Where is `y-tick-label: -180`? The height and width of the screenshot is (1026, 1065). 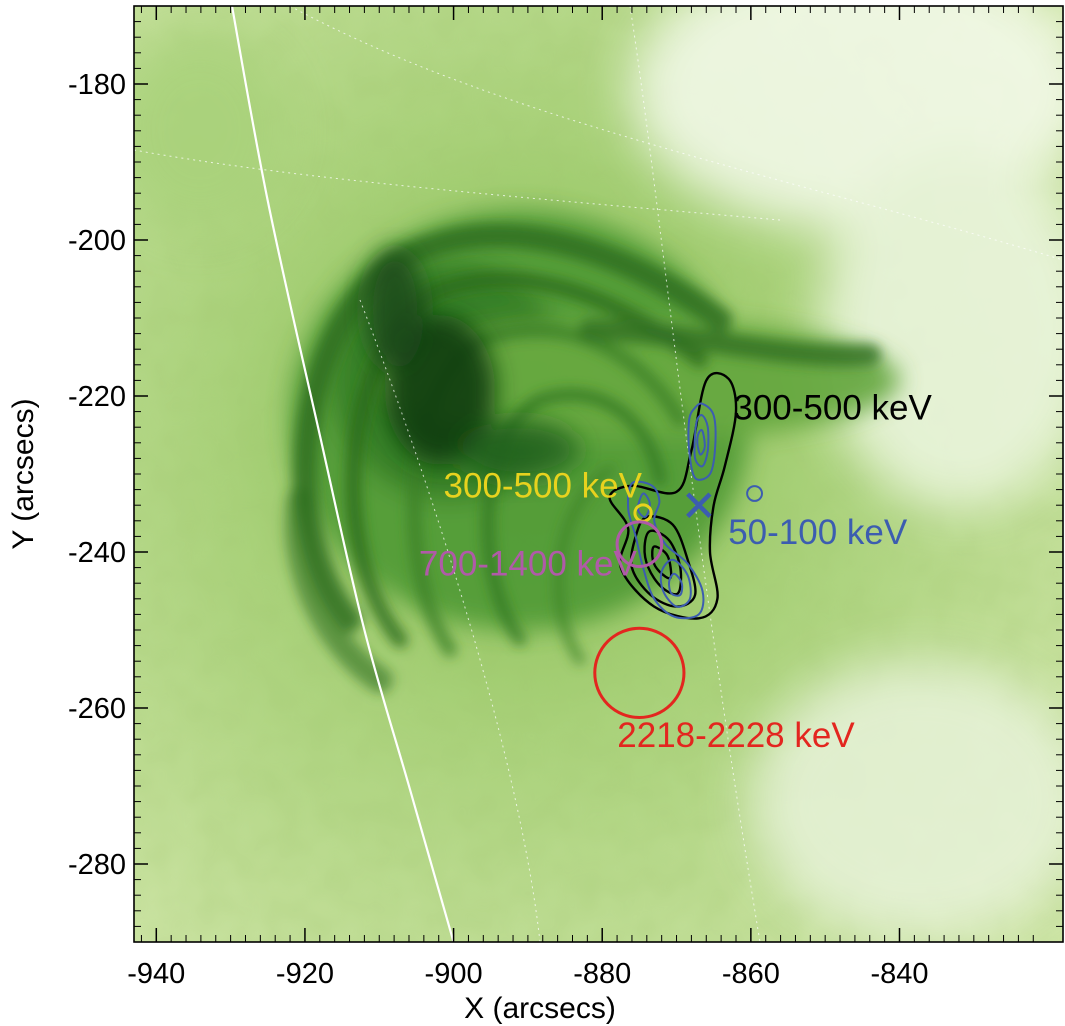
y-tick-label: -180 is located at coordinates (97, 85).